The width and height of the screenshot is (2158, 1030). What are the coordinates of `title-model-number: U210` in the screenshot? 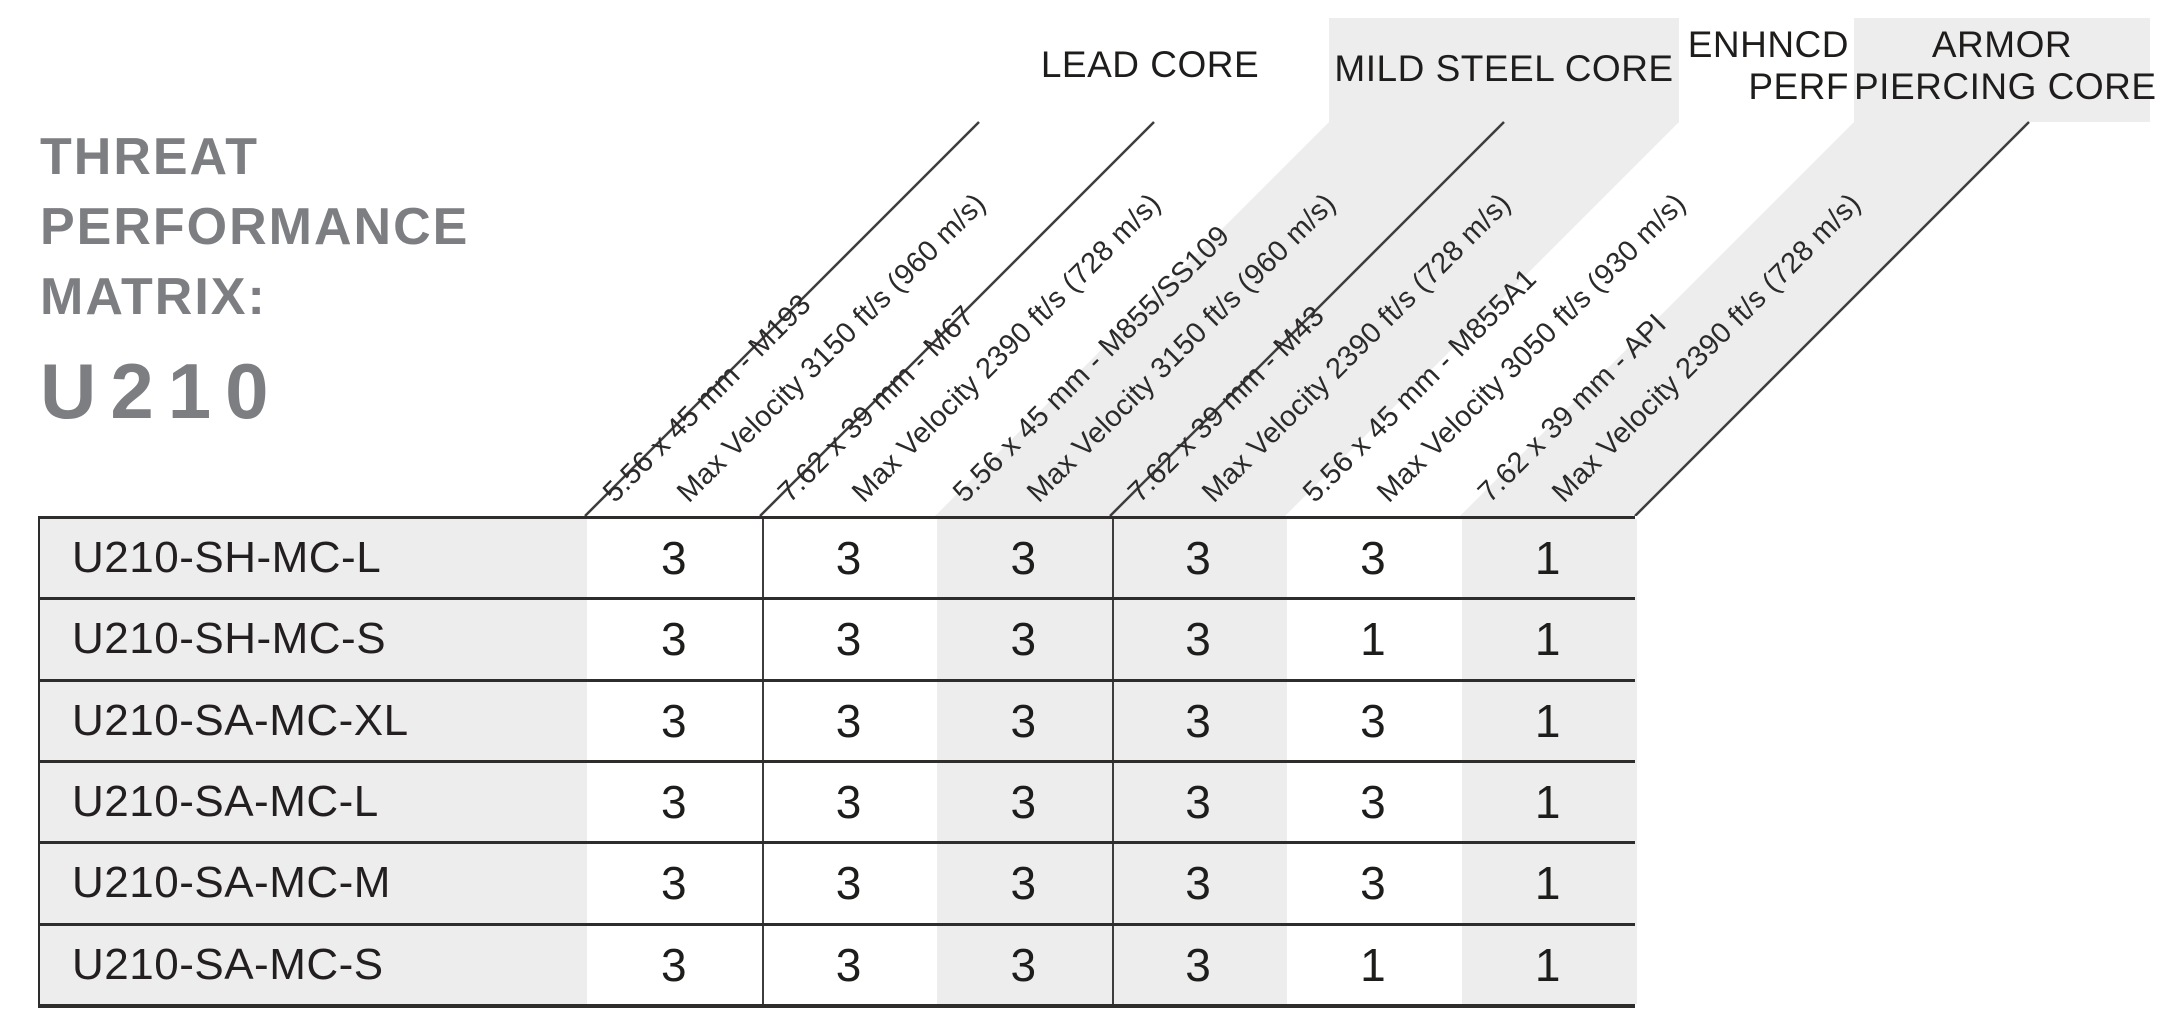 It's located at (161, 391).